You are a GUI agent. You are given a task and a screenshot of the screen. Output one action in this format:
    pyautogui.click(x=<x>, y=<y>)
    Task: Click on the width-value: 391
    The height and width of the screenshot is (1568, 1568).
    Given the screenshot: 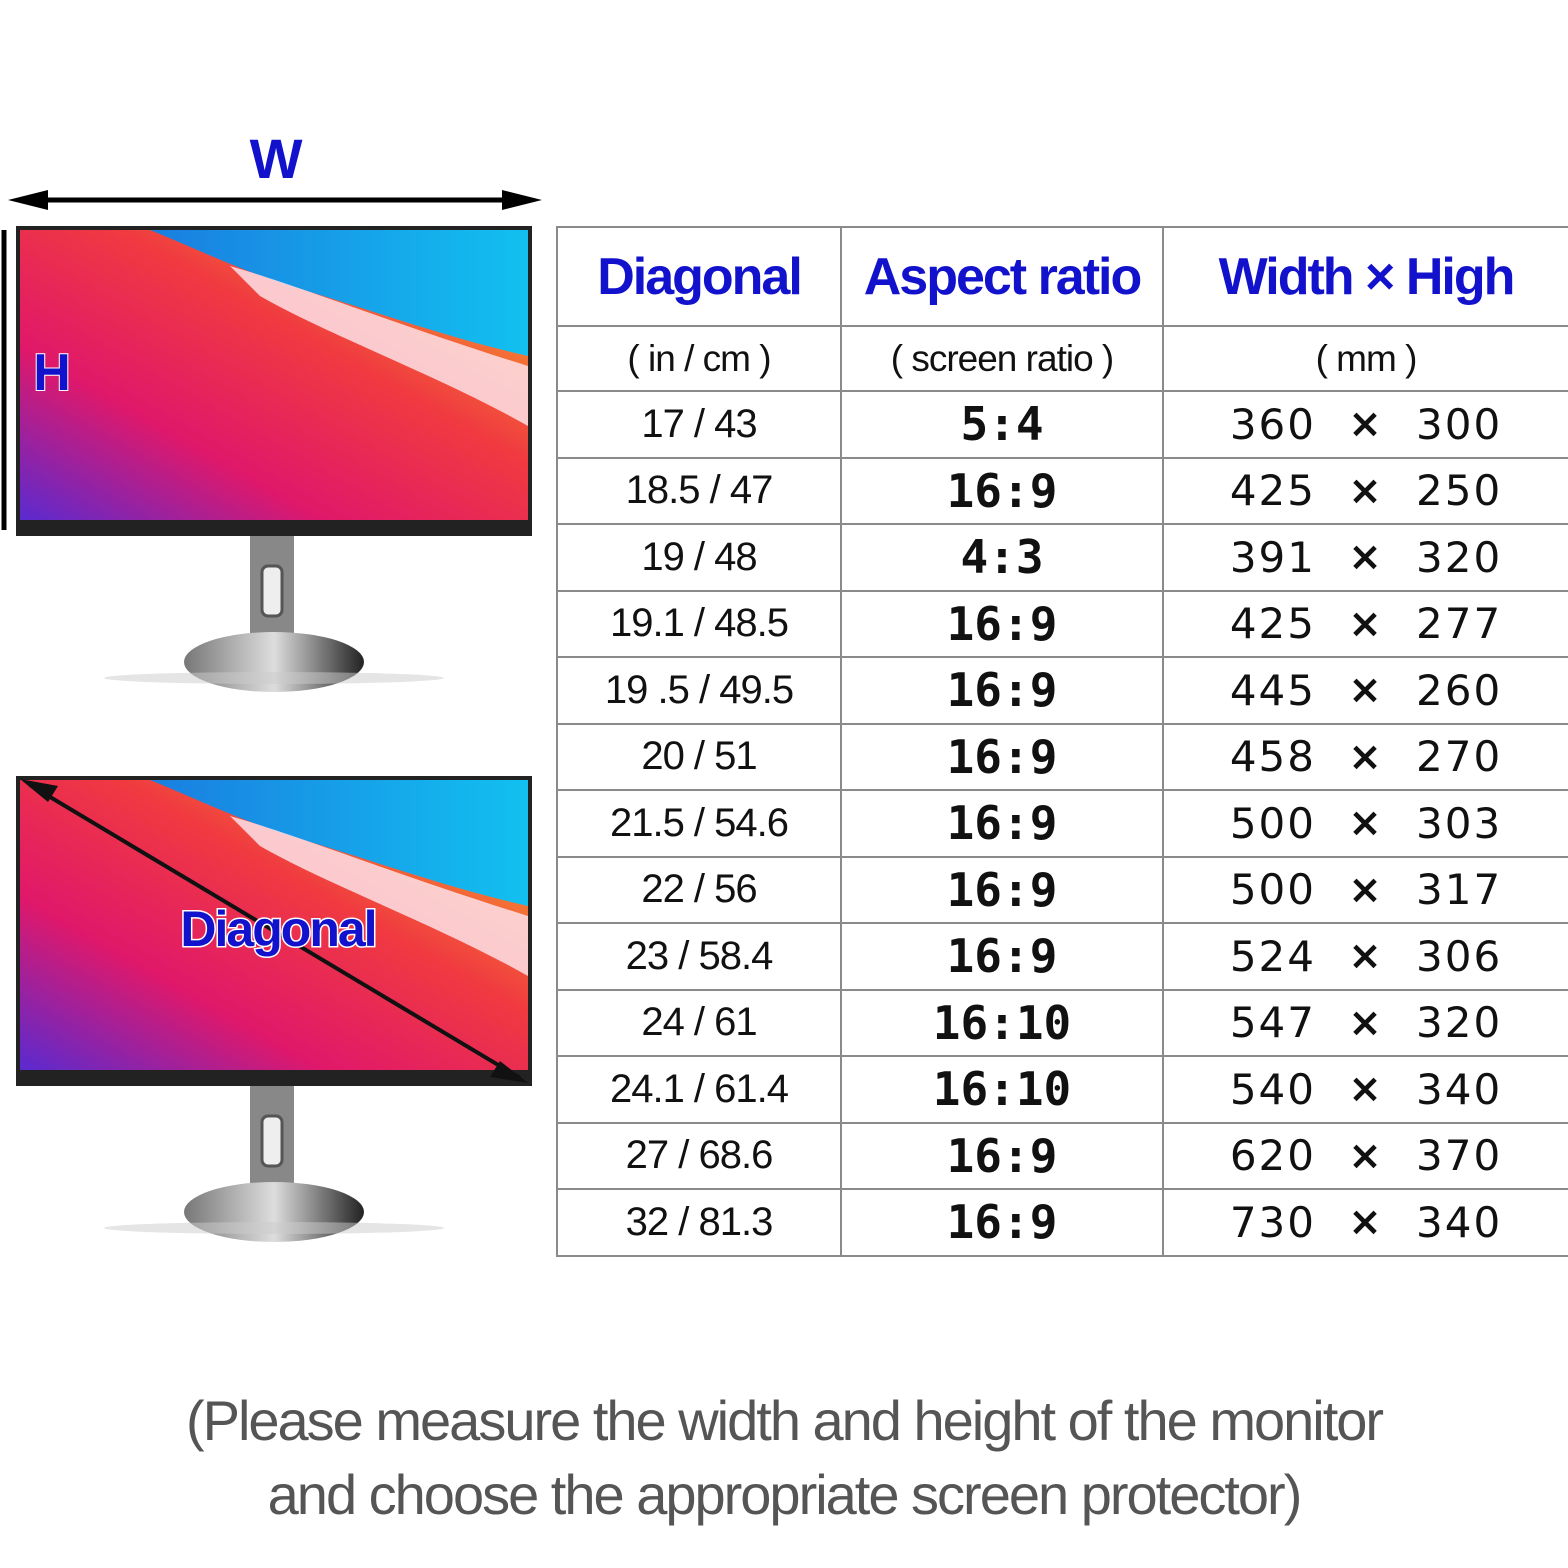 What is the action you would take?
    pyautogui.click(x=1272, y=557)
    